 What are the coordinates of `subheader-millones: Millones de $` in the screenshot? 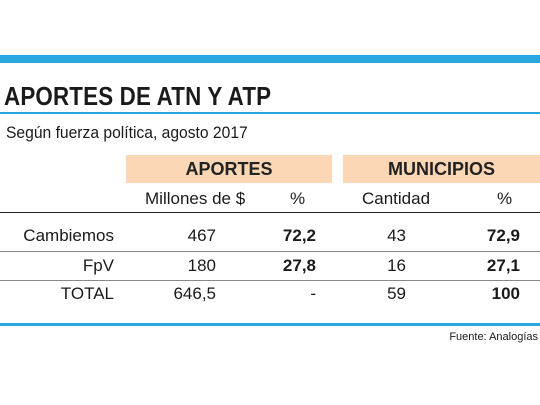 It's located at (195, 198).